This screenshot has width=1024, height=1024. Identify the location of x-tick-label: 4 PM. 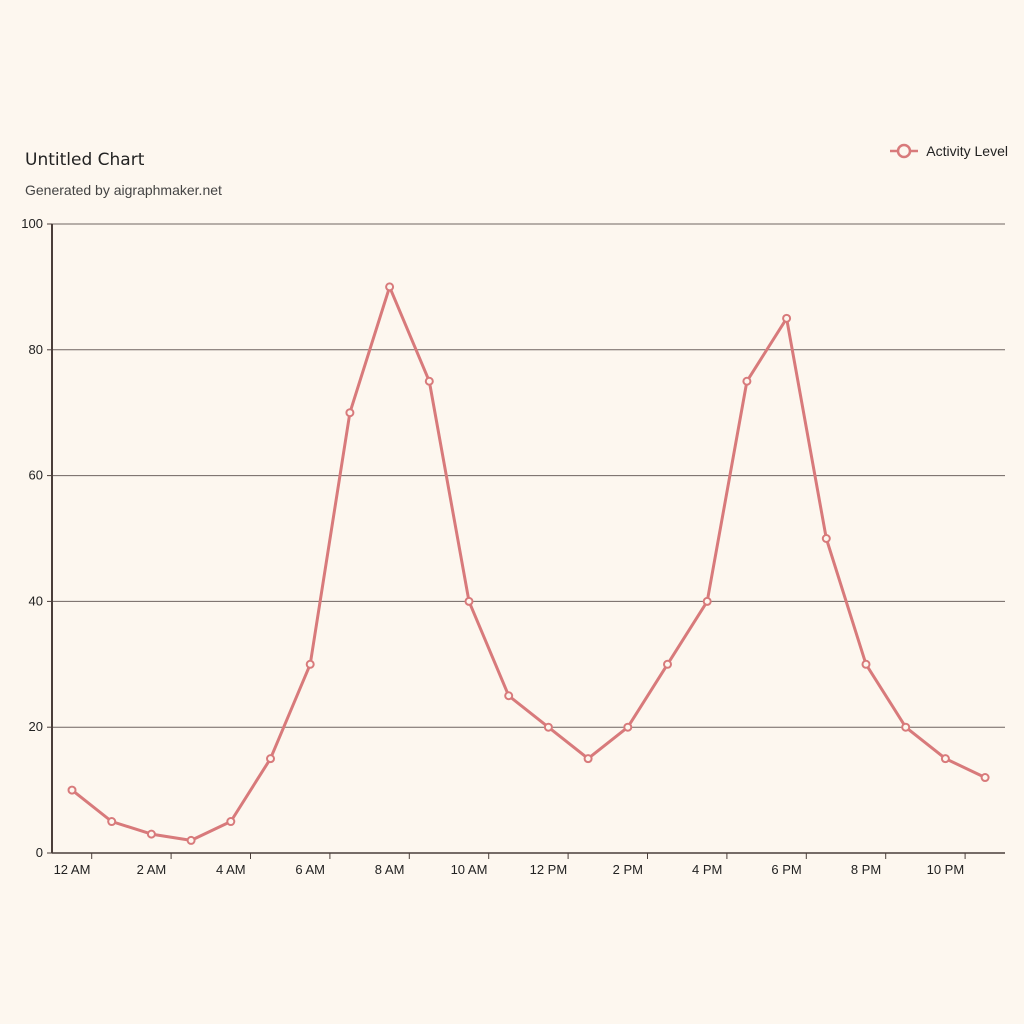
(707, 869).